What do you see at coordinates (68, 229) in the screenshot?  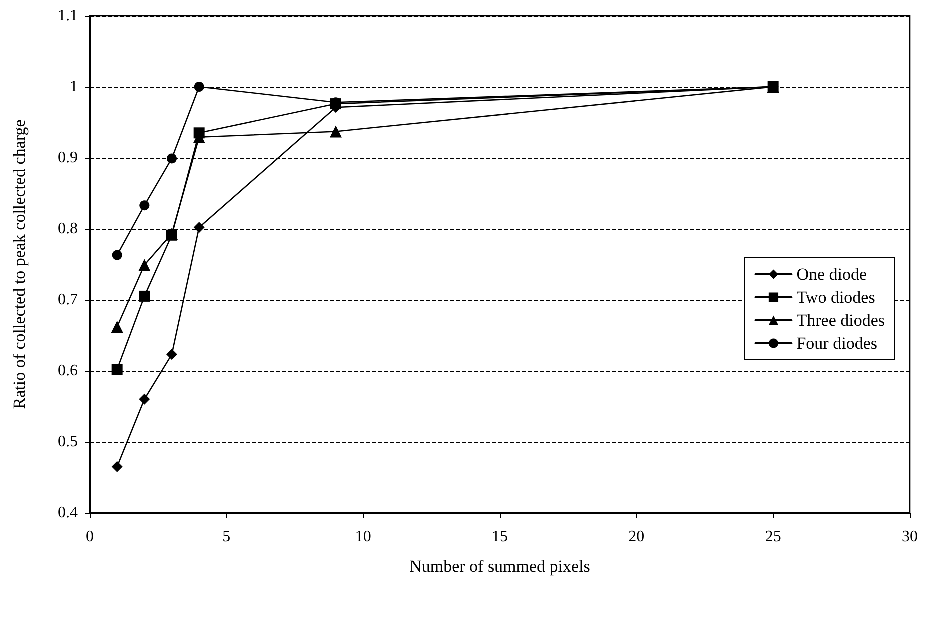 I see `y-tick-label: 0.8` at bounding box center [68, 229].